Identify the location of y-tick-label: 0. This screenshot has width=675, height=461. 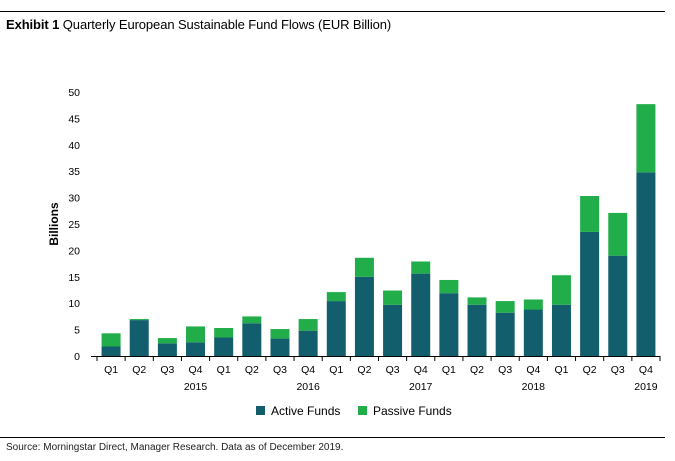
(77, 357).